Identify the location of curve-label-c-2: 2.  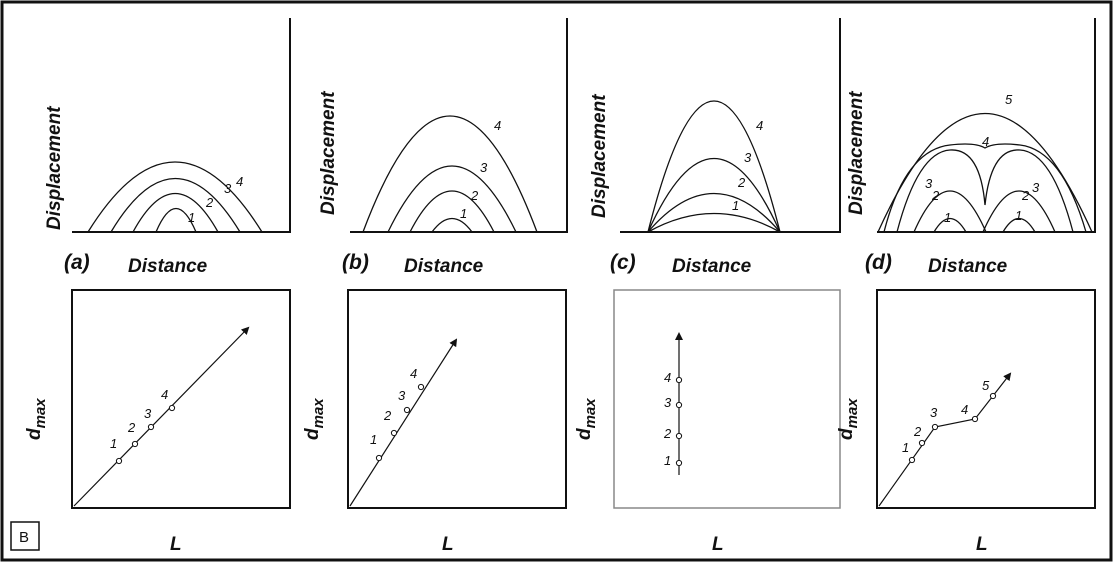
(741, 182).